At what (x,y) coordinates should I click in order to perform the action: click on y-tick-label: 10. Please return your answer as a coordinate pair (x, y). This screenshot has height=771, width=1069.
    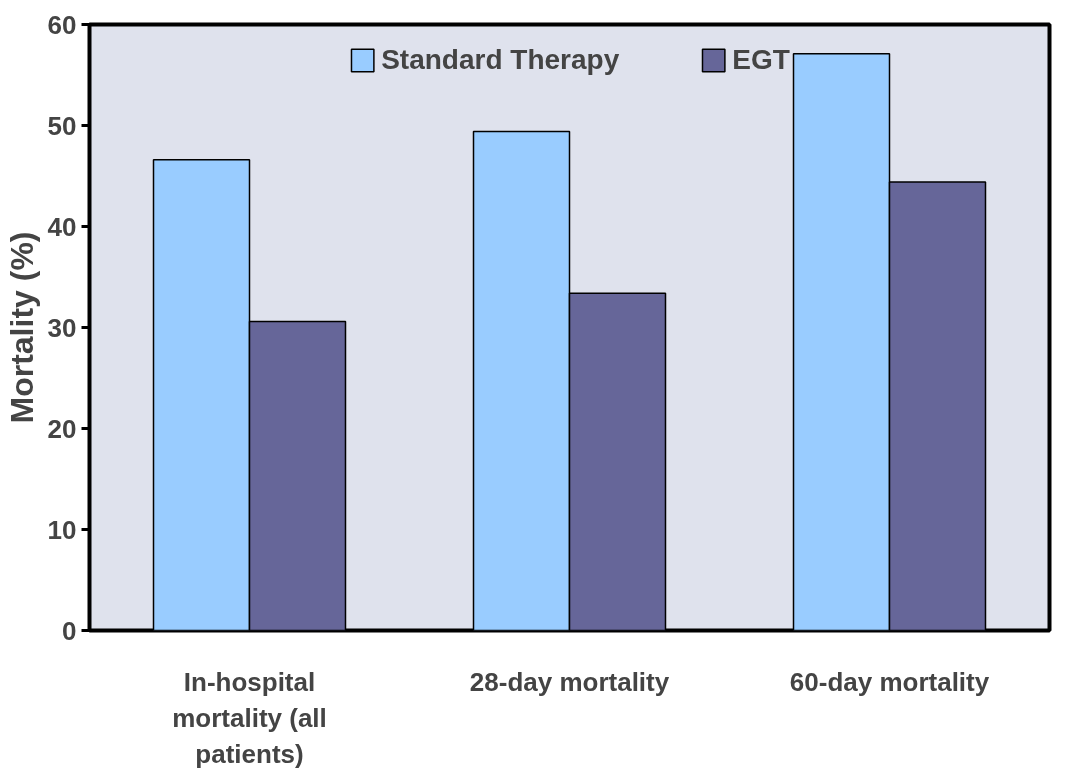
    Looking at the image, I should click on (62, 529).